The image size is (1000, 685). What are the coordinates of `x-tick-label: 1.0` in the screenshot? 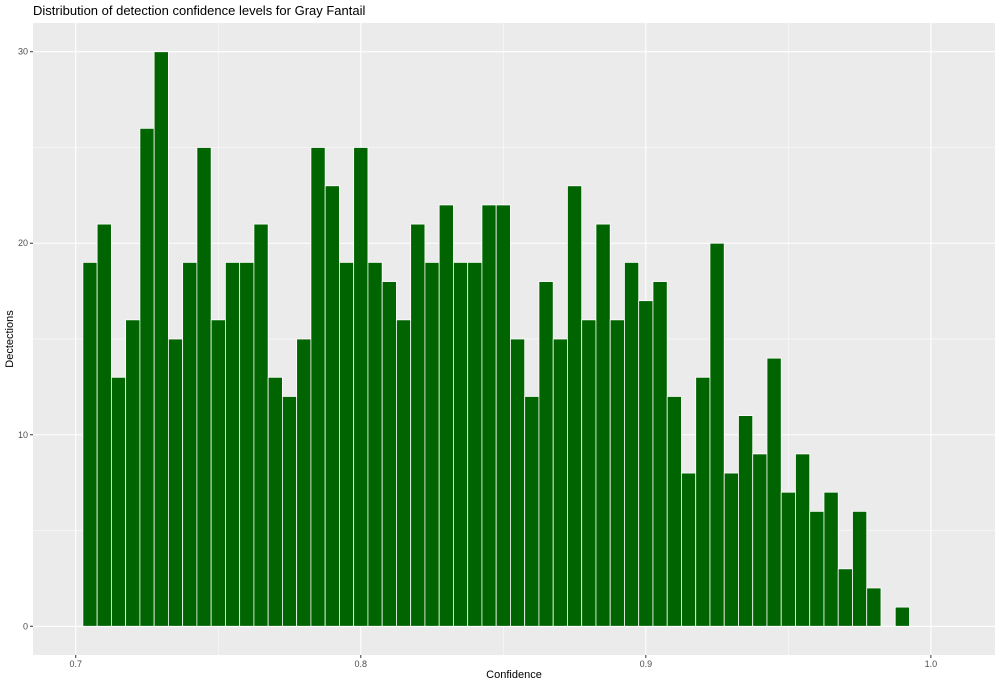 It's located at (931, 664).